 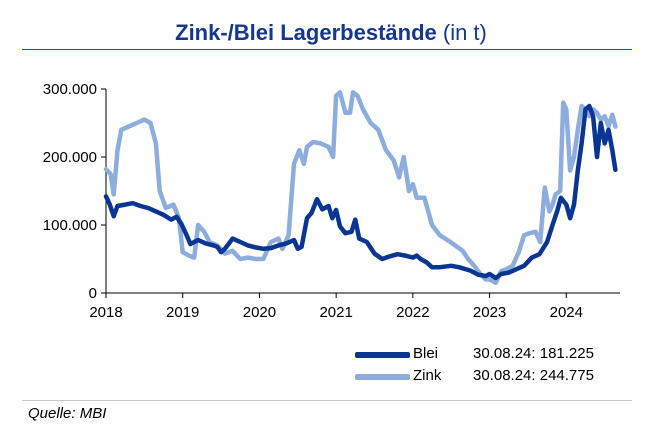 I want to click on legend-swatch-blei, so click(x=382, y=355).